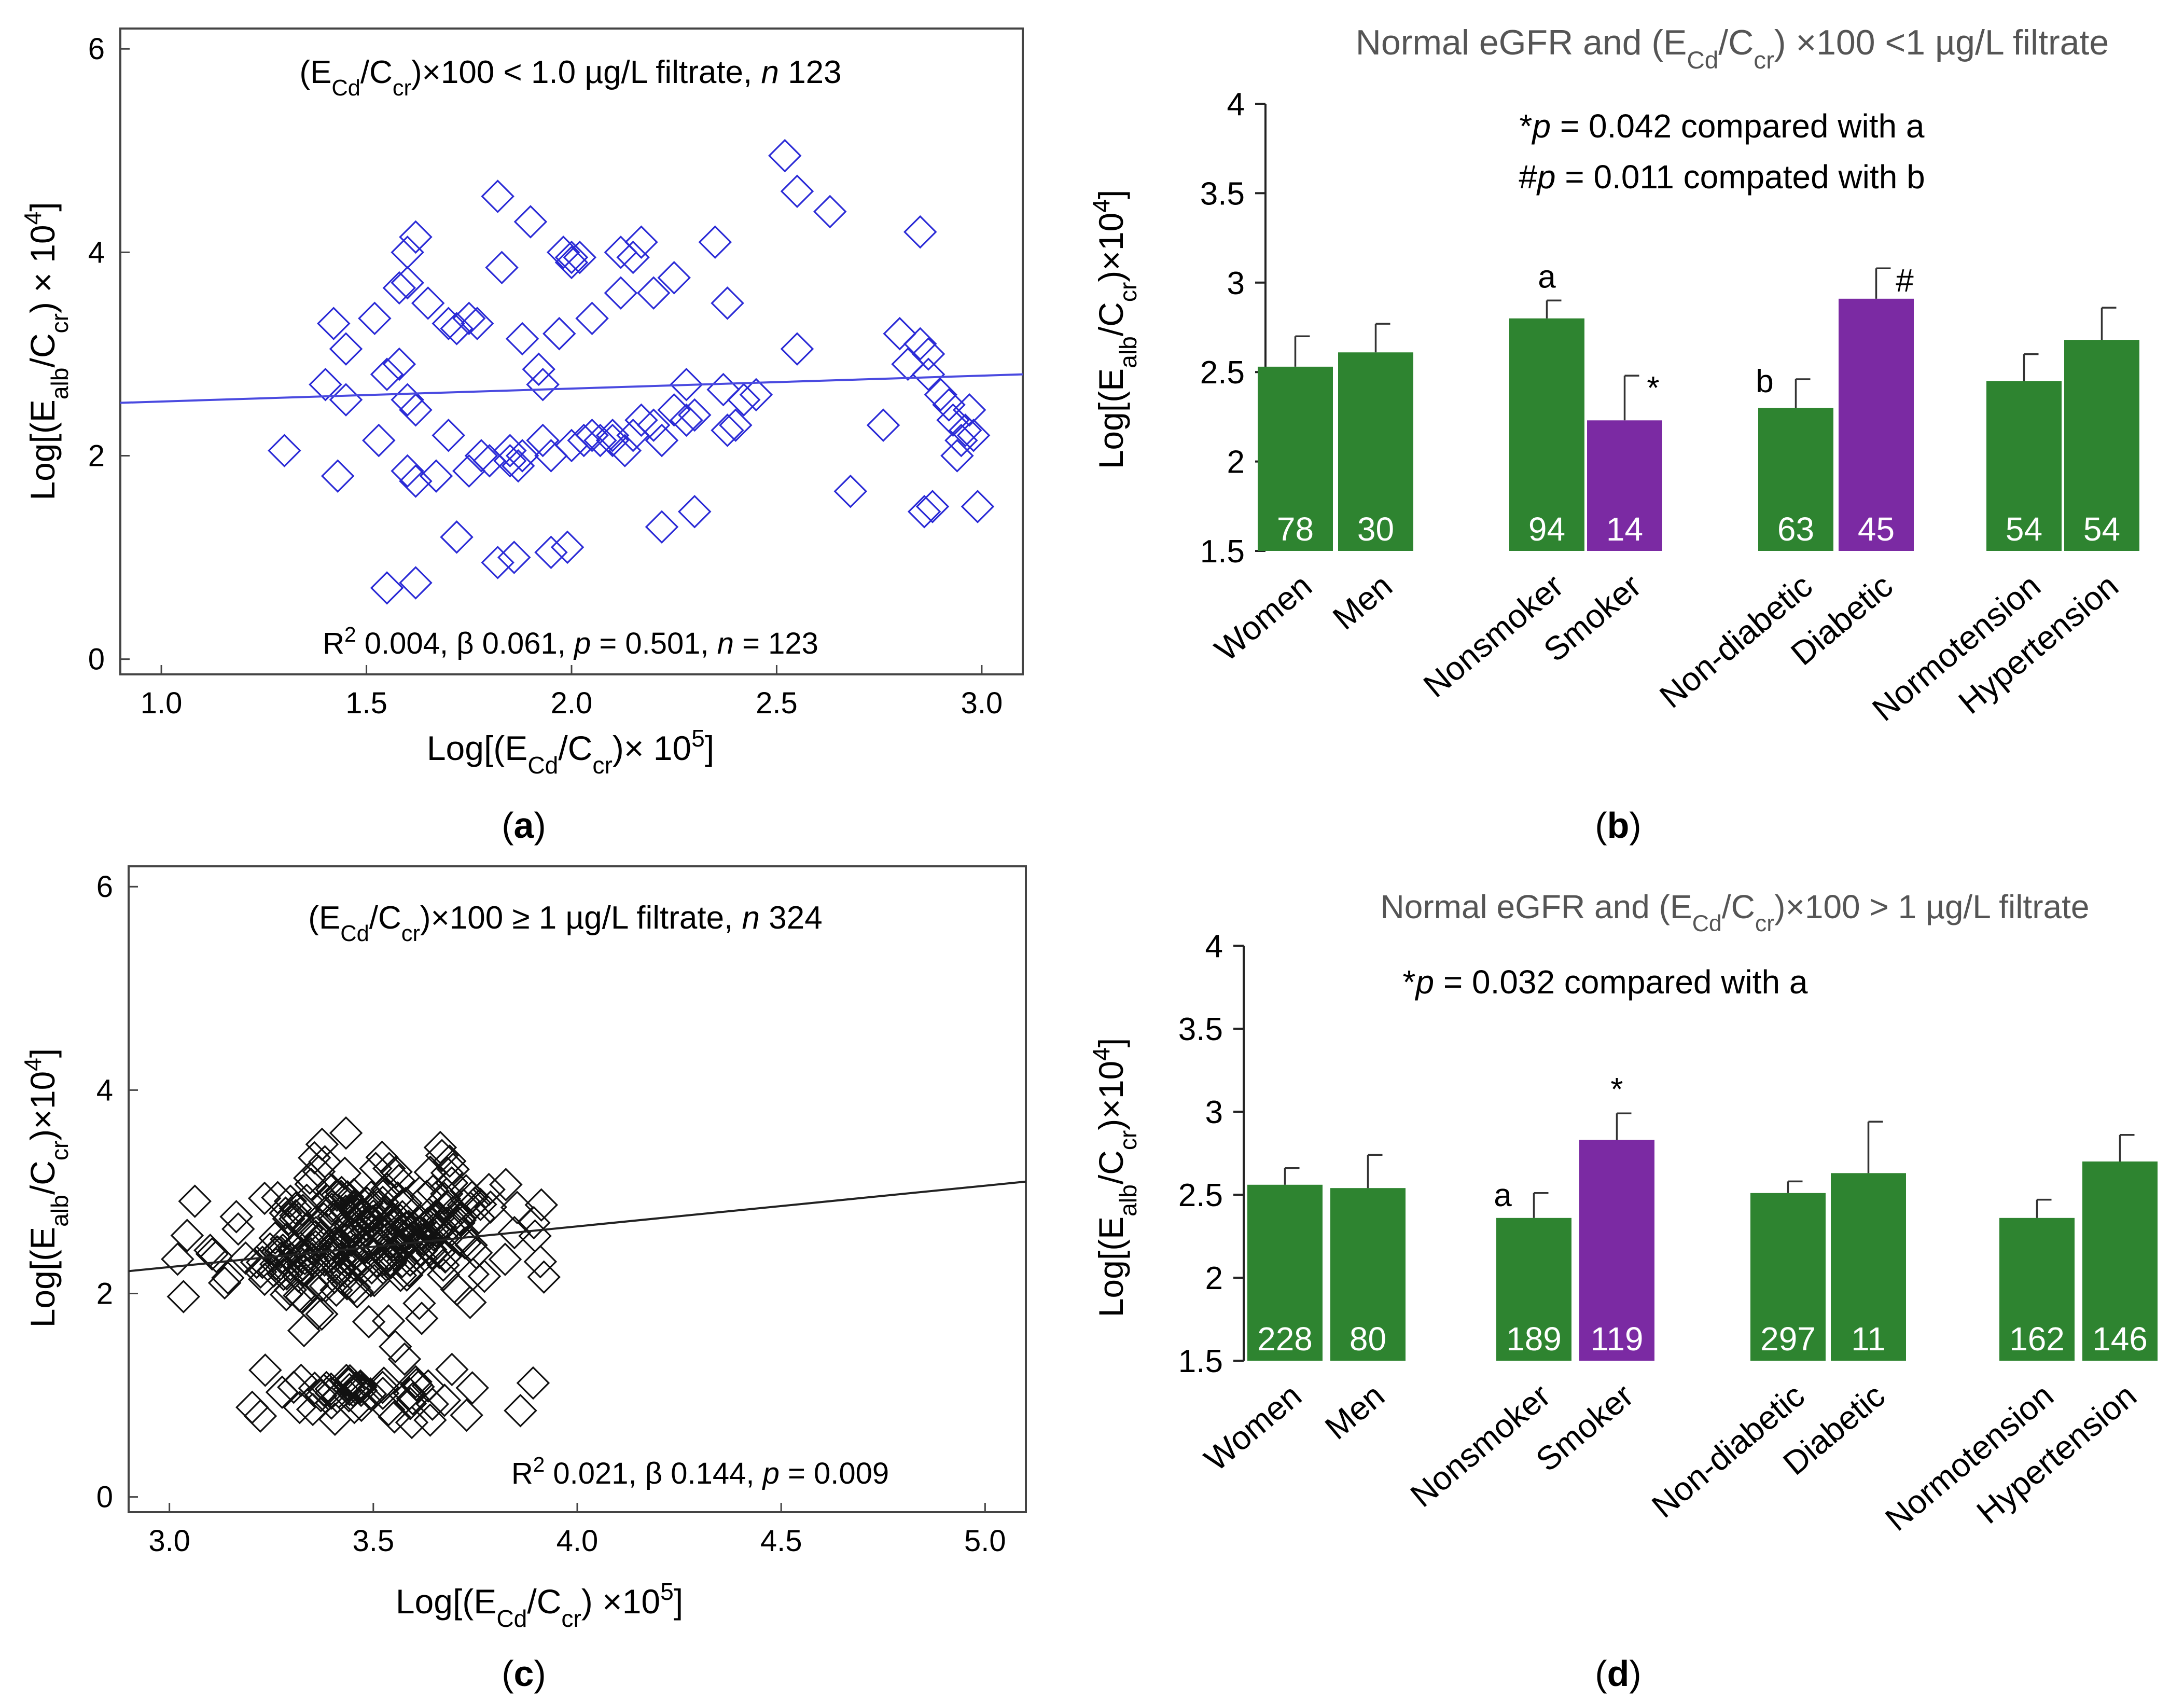 This screenshot has height=1701, width=2184. I want to click on x-tick-label: 1.5, so click(366, 703).